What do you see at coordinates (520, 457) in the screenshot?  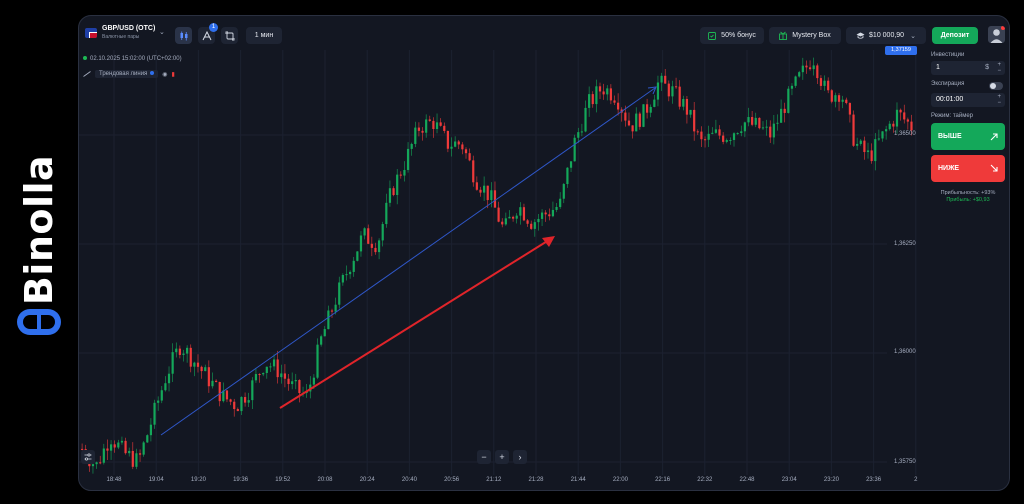 I see `scroll-right-button: ›` at bounding box center [520, 457].